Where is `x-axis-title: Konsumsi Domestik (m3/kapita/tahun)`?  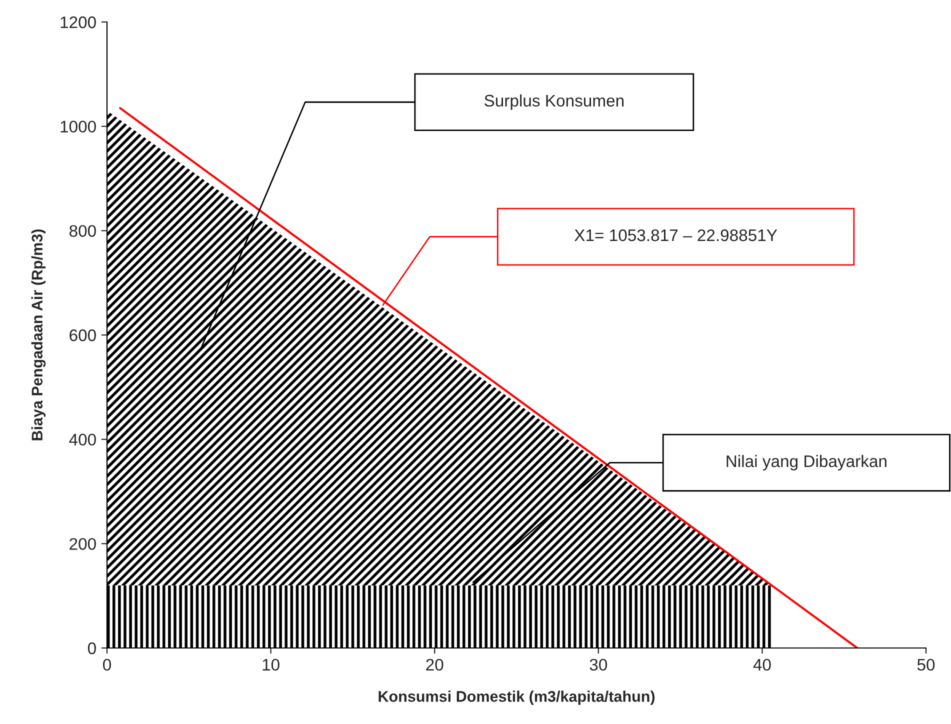 x-axis-title: Konsumsi Domestik (m3/kapita/tahun) is located at coordinates (516, 697).